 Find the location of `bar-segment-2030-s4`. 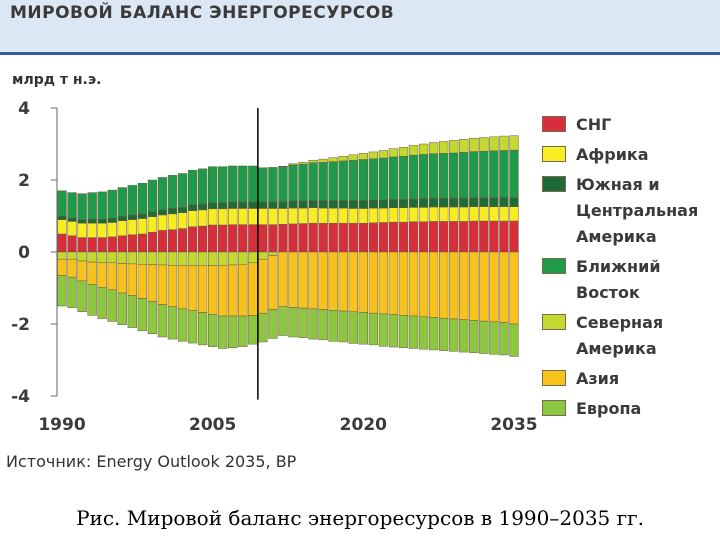

bar-segment-2030-s4 is located at coordinates (464, 146).